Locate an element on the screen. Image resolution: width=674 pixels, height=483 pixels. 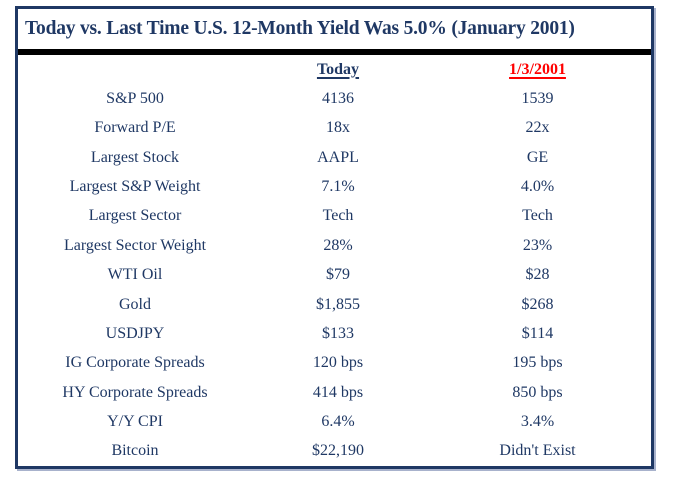
table-row: IG Corporate Spreads 120 bps 195 bps is located at coordinates (334, 363).